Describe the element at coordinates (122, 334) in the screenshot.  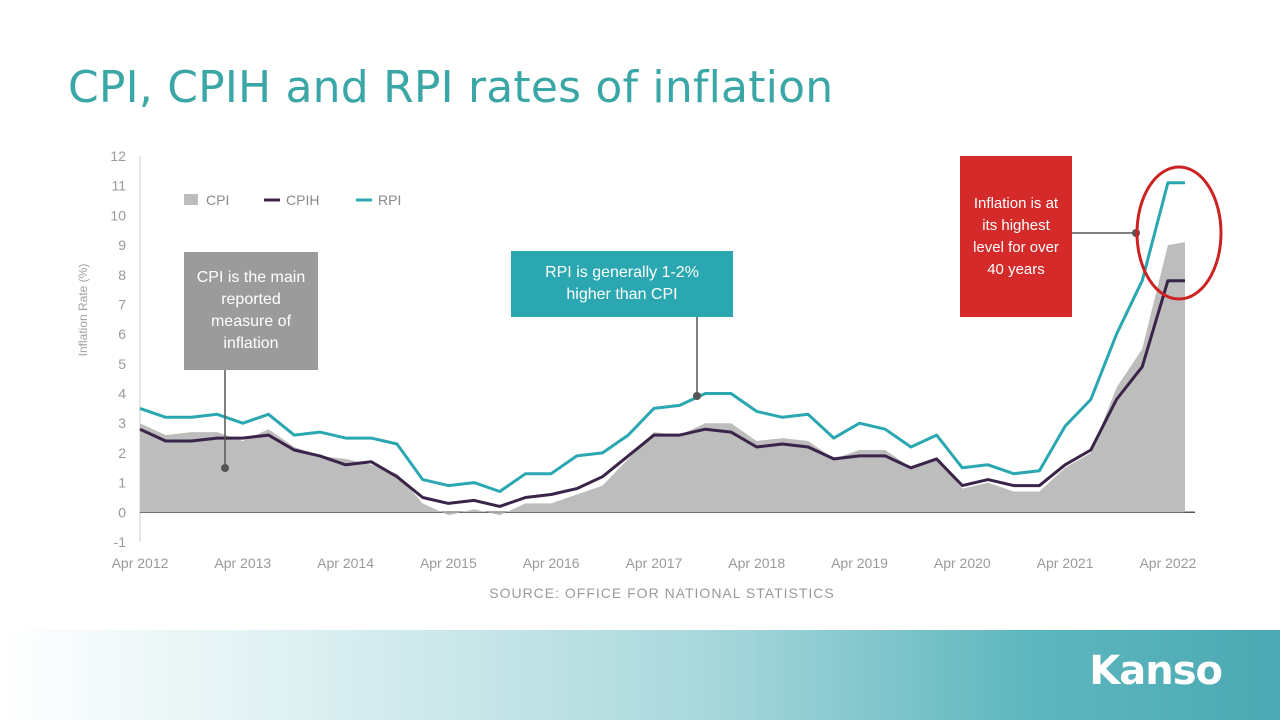
I see `y-tick-label: 6` at that location.